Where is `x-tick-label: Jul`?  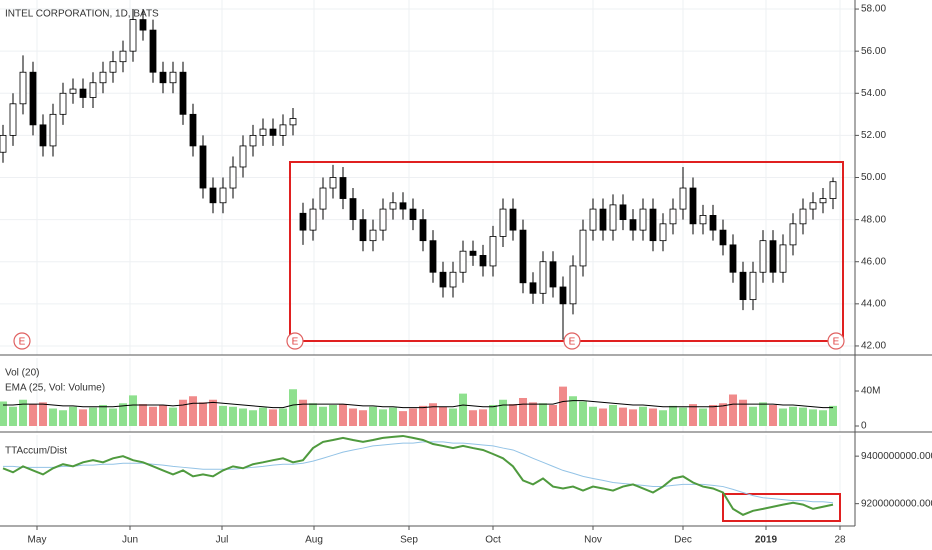 x-tick-label: Jul is located at coordinates (222, 540).